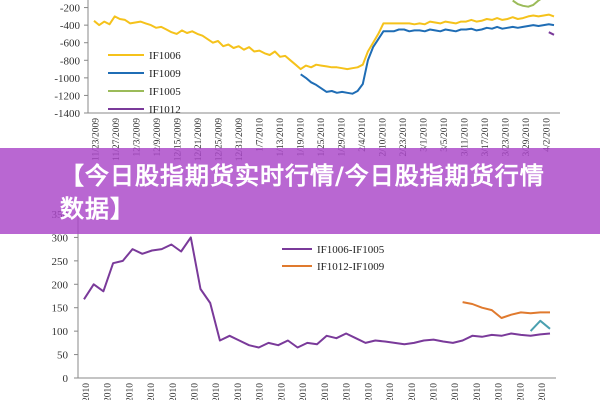 The width and height of the screenshot is (600, 400). What do you see at coordinates (96, 139) in the screenshot?
I see `x-tick-label: 11/23/2009` at bounding box center [96, 139].